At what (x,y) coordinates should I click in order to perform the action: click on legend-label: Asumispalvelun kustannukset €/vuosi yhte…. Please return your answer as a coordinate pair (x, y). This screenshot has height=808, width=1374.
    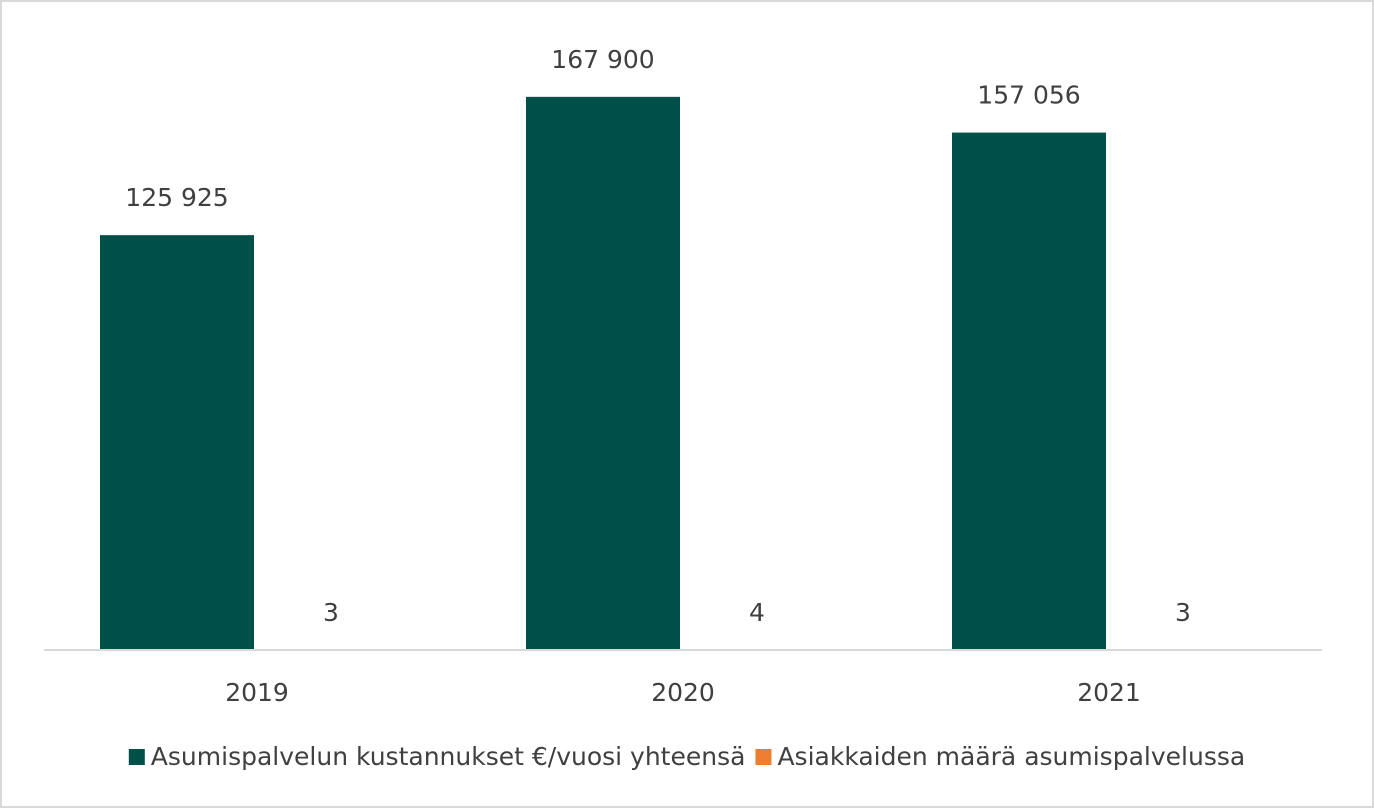
    Looking at the image, I should click on (448, 756).